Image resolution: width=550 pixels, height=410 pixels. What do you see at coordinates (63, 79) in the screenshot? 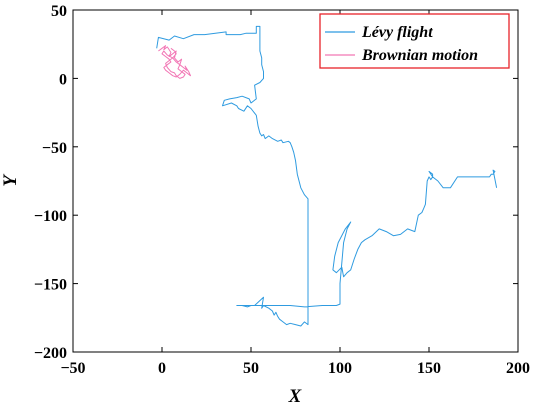
I see `y-tick-label: 0` at bounding box center [63, 79].